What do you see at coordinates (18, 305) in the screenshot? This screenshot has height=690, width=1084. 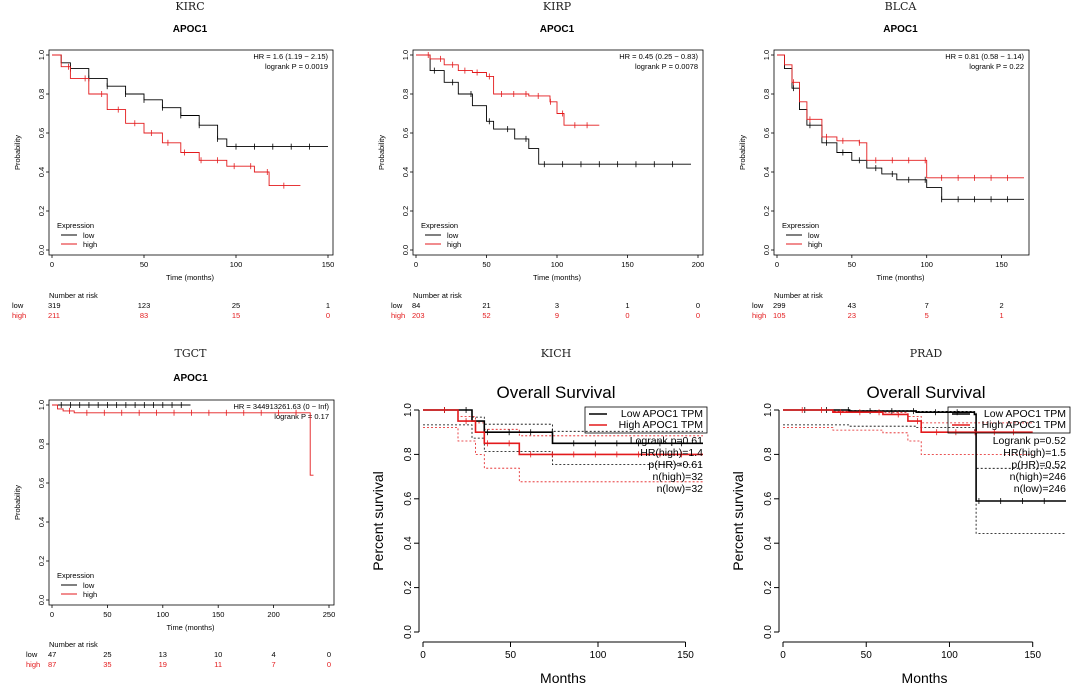 I see `risk-row-label-low: low` at bounding box center [18, 305].